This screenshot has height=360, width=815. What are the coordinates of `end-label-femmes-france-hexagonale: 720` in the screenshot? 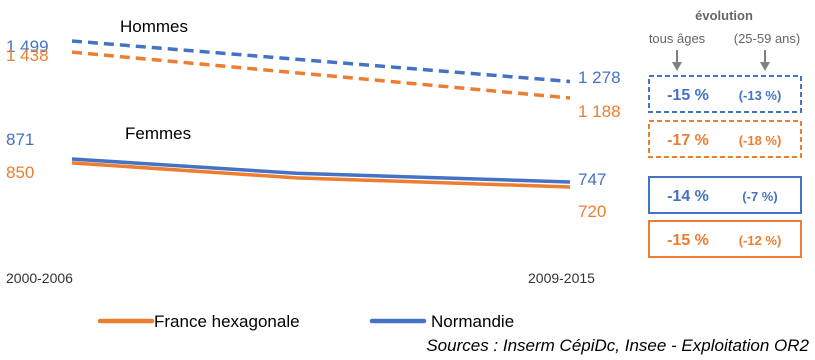 It's located at (592, 211).